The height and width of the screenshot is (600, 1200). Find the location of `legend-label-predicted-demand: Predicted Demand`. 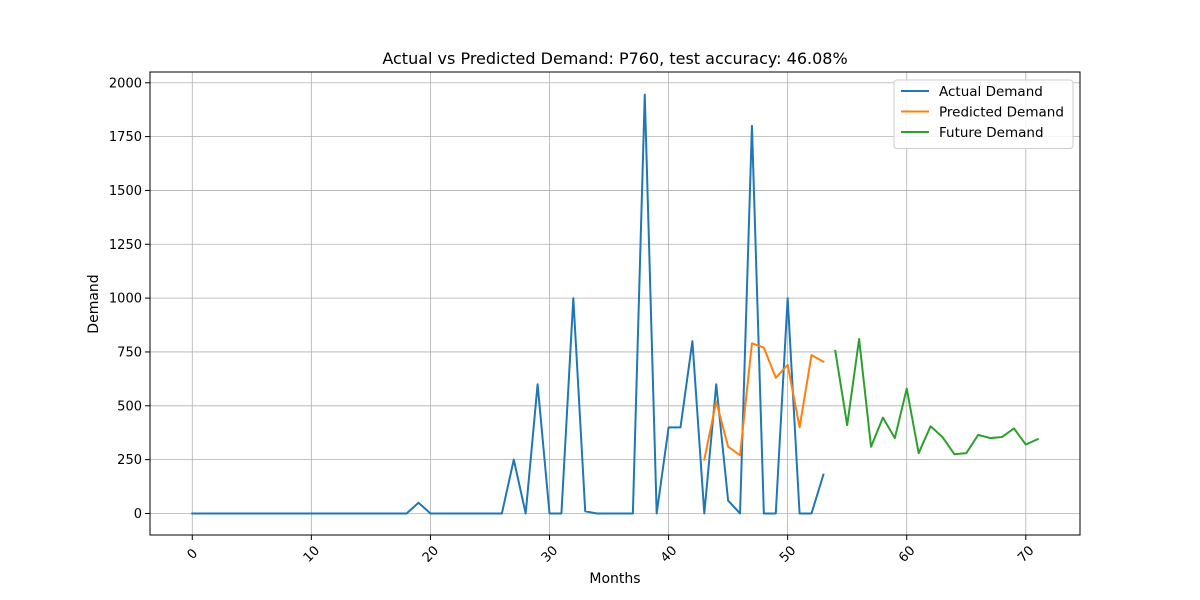

legend-label-predicted-demand: Predicted Demand is located at coordinates (1001, 113).